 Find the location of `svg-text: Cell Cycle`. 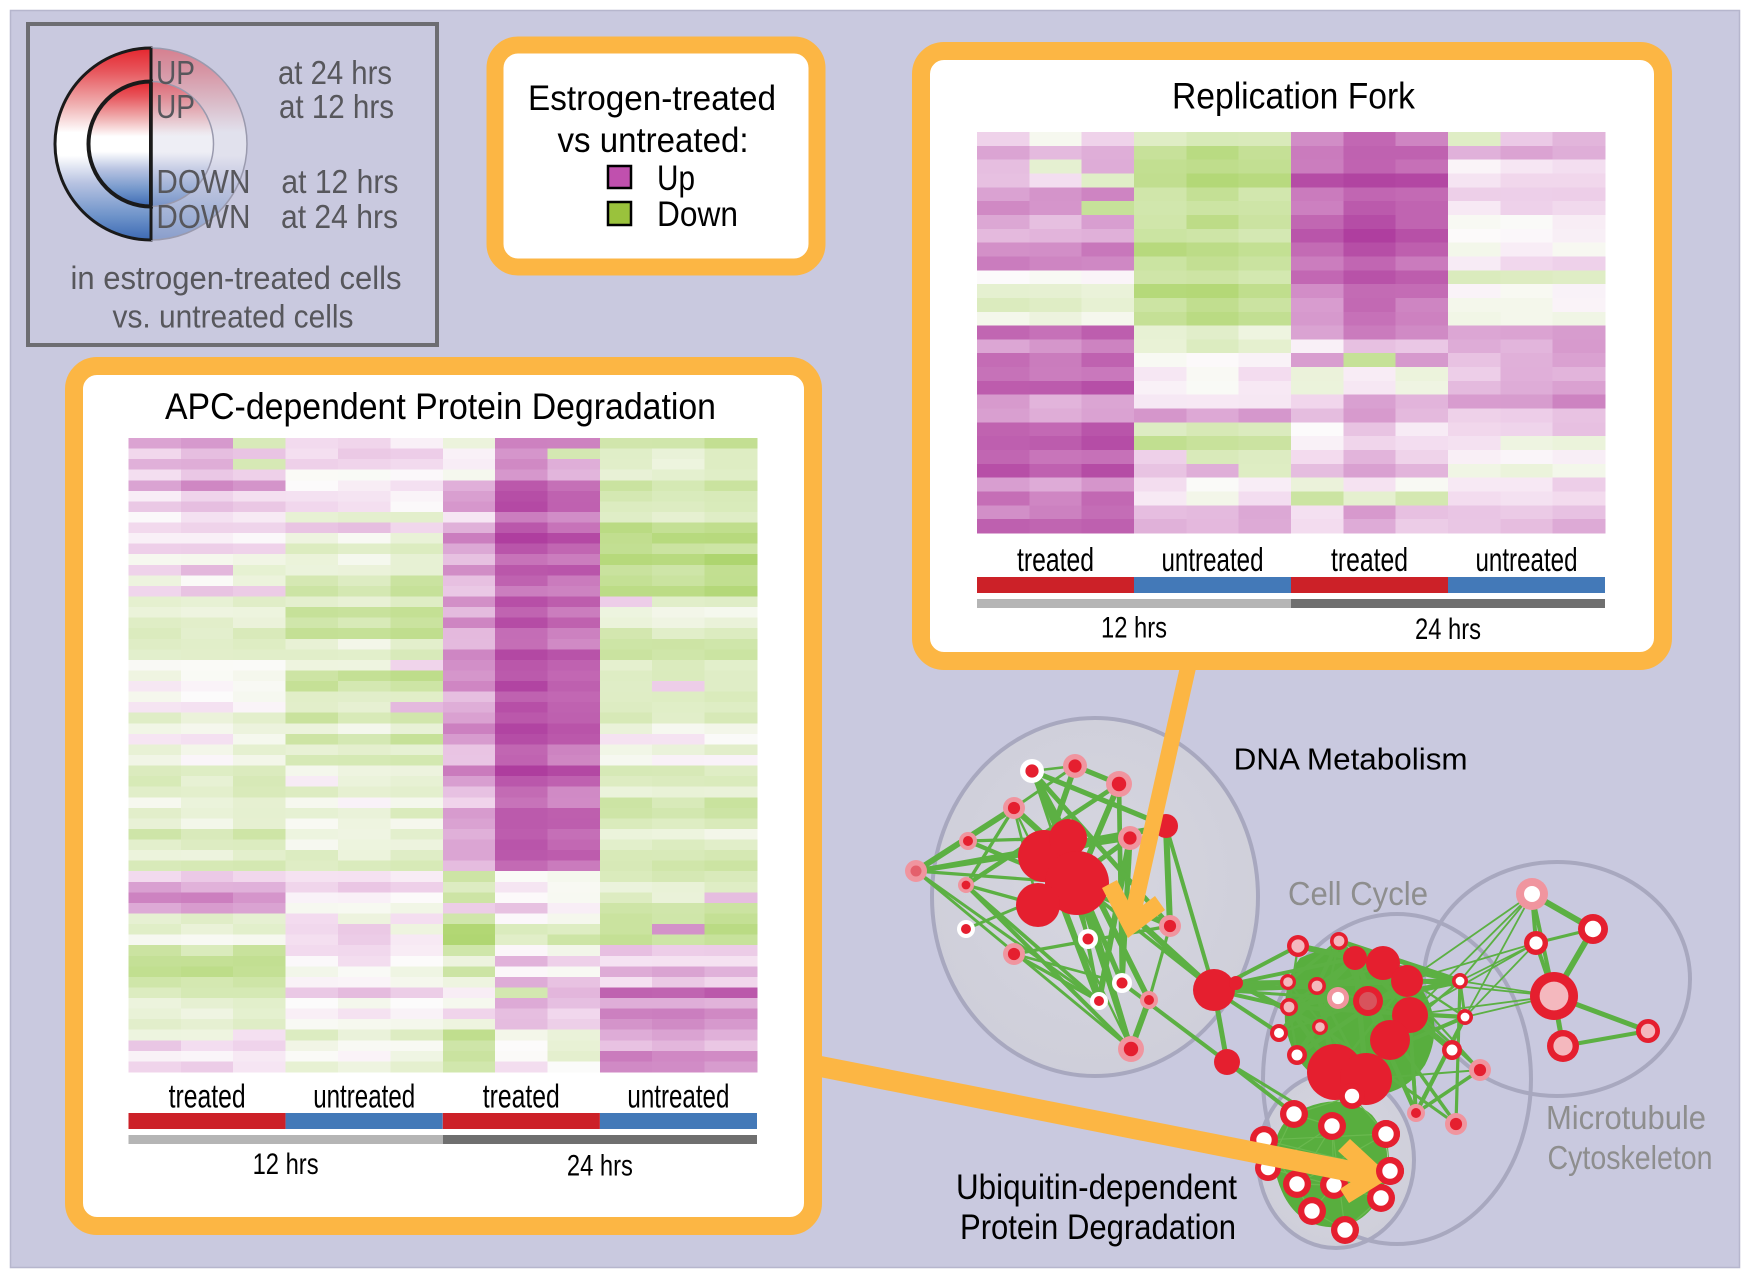

svg-text: Cell Cycle is located at coordinates (1358, 893).